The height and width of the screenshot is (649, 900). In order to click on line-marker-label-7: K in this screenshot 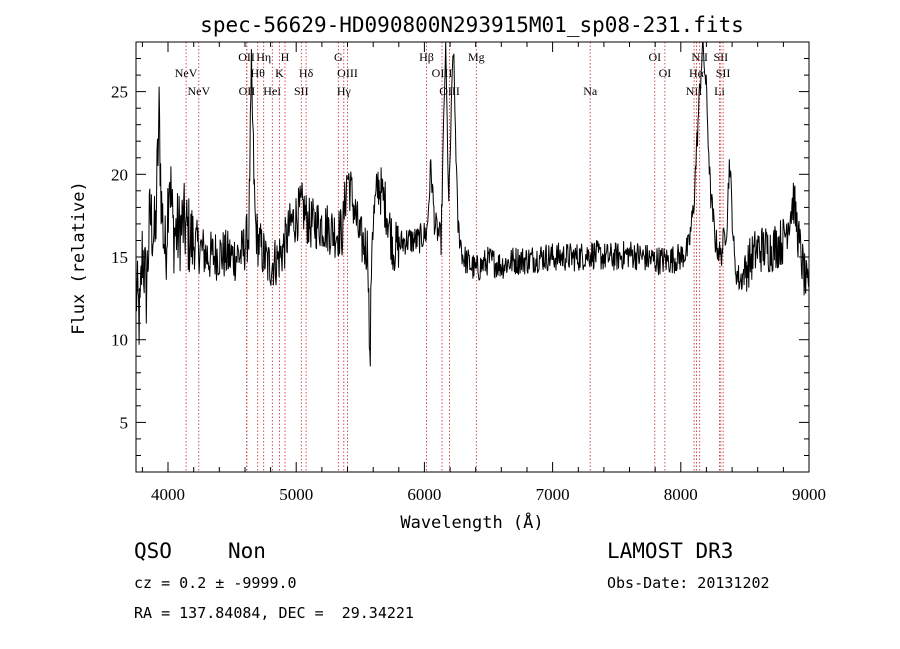, I will do `click(279, 73)`.